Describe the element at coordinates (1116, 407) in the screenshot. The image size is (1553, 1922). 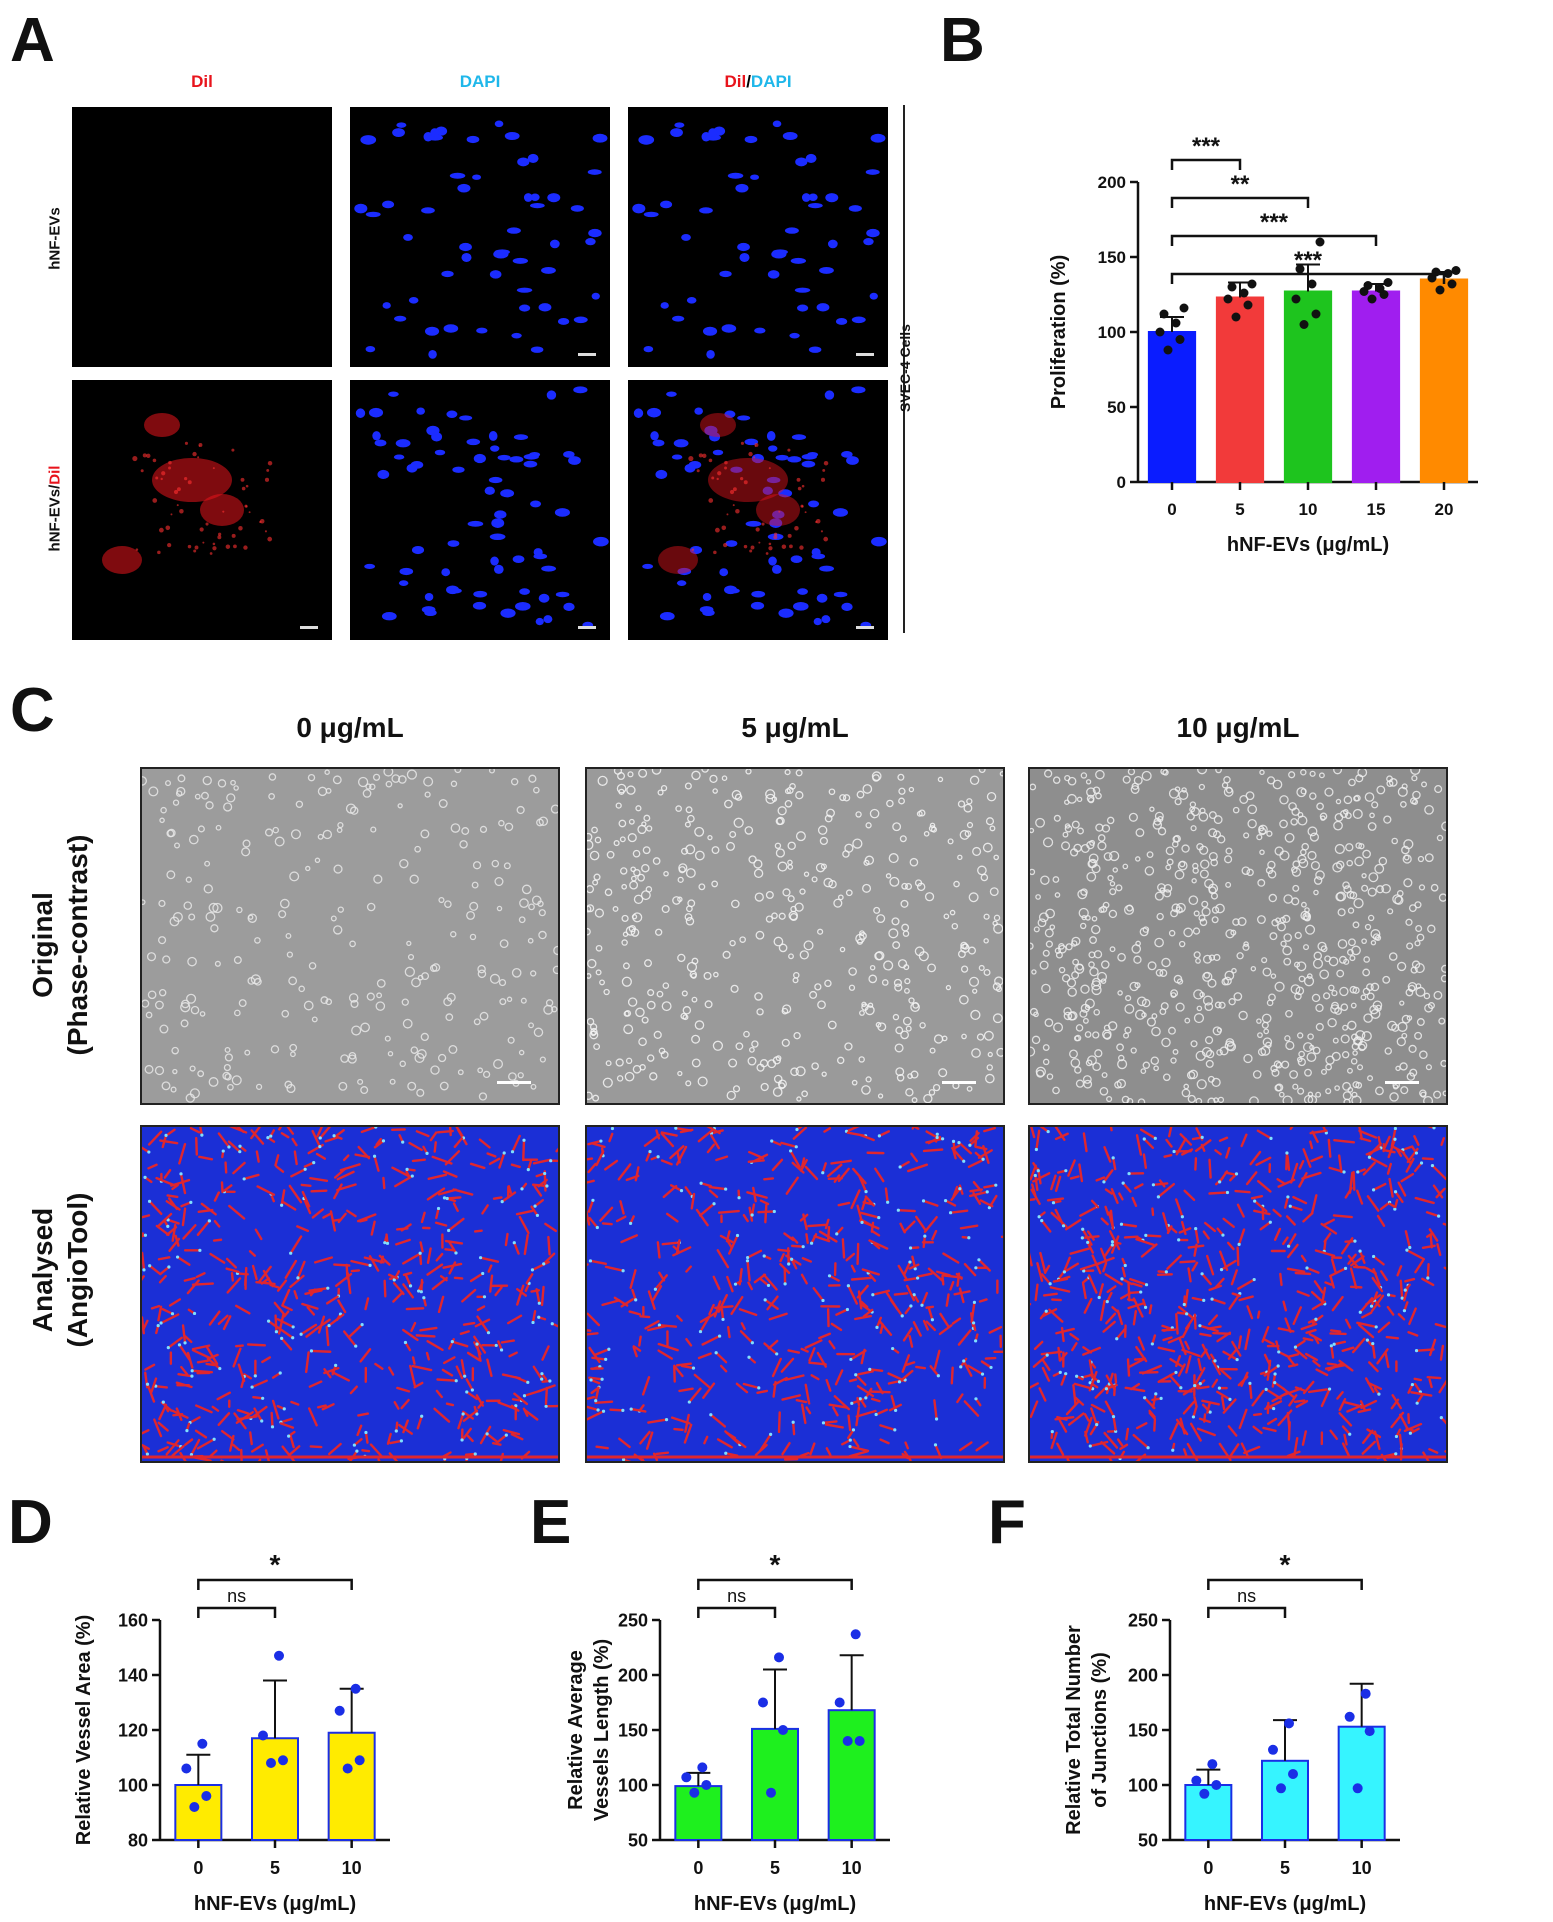
I see `y-tick-label: 50` at that location.